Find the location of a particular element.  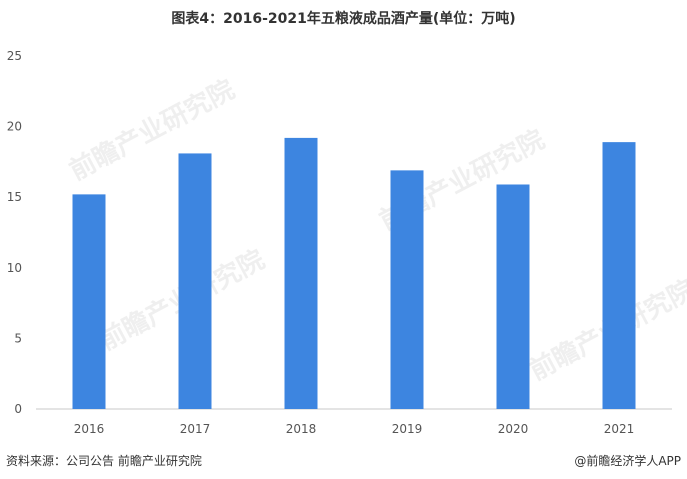

source-note: 资料来源：公司公告 前瞻产业研究院 is located at coordinates (104, 461).